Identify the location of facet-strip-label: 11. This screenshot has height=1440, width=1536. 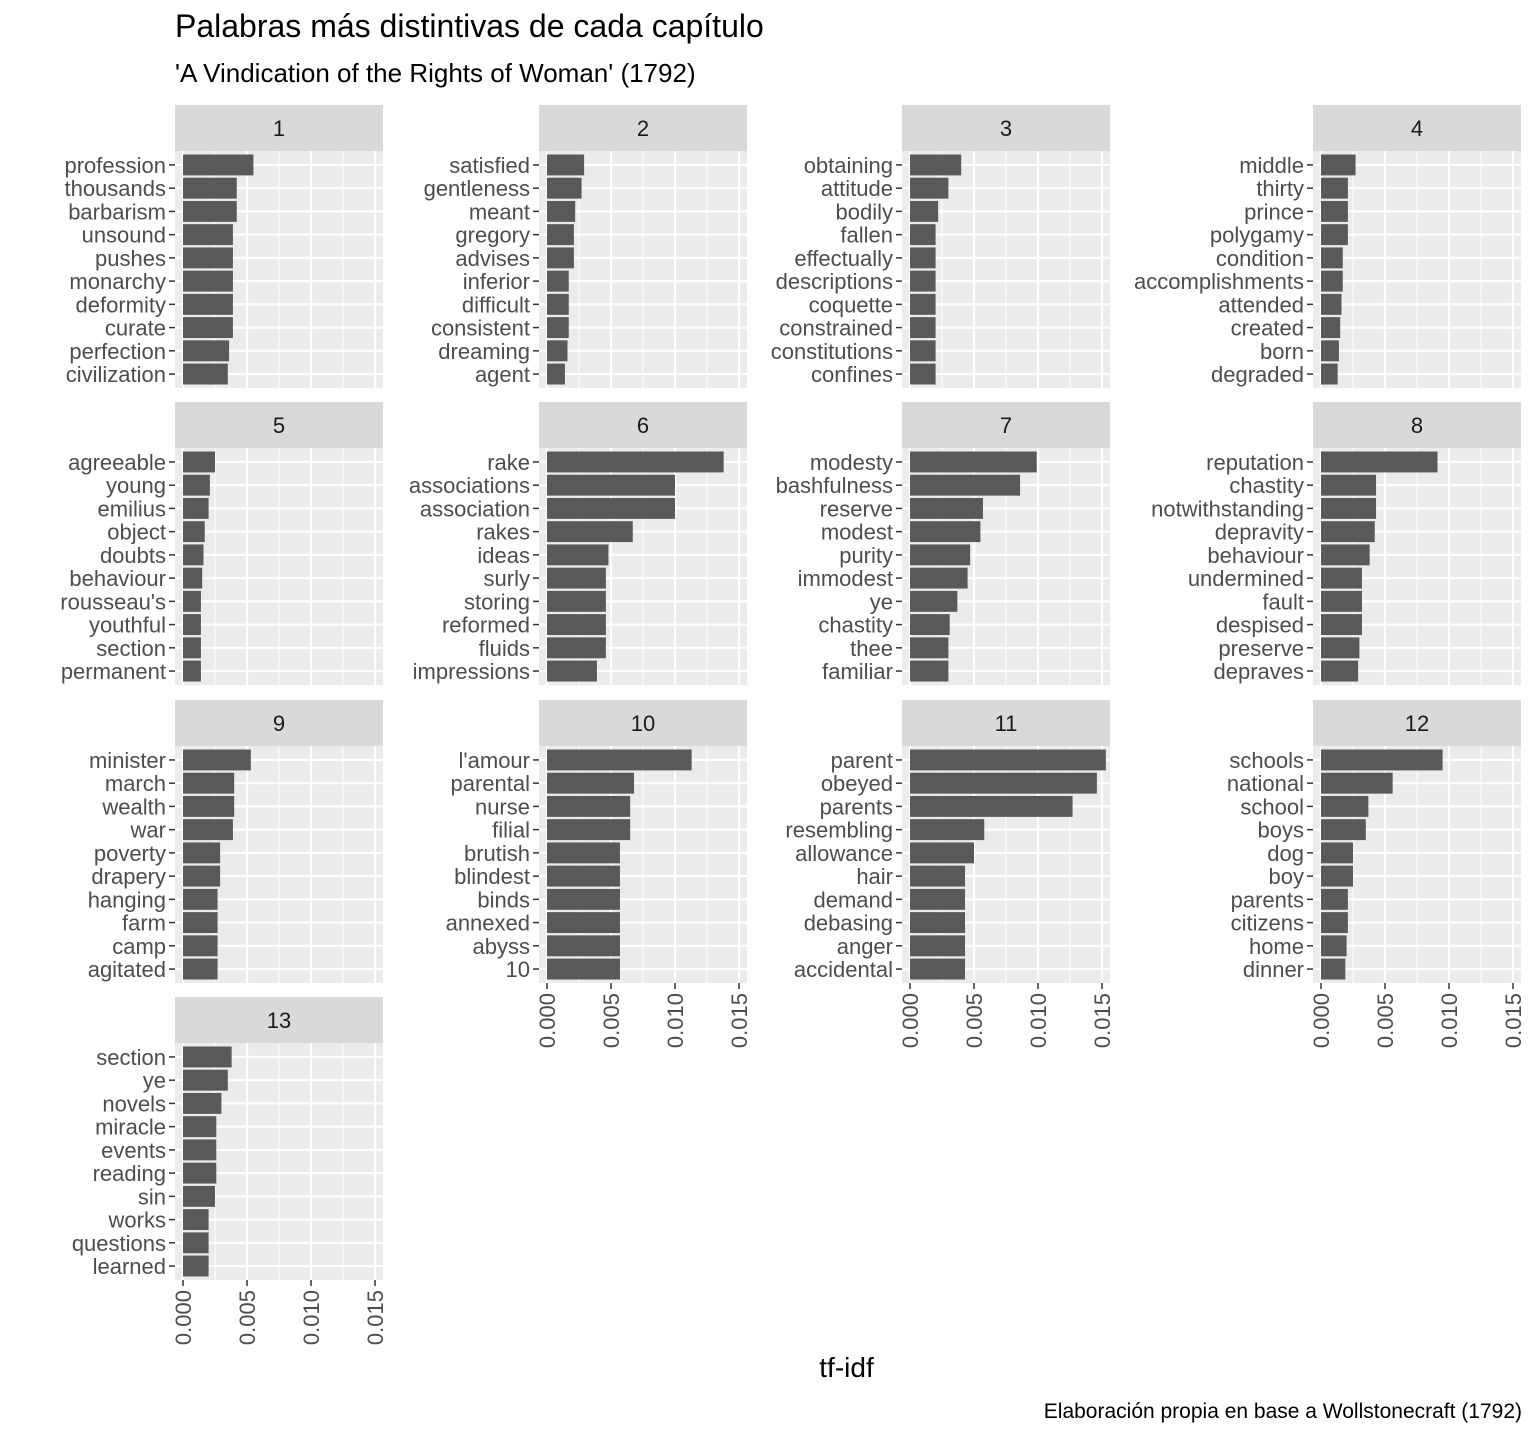
(1006, 723).